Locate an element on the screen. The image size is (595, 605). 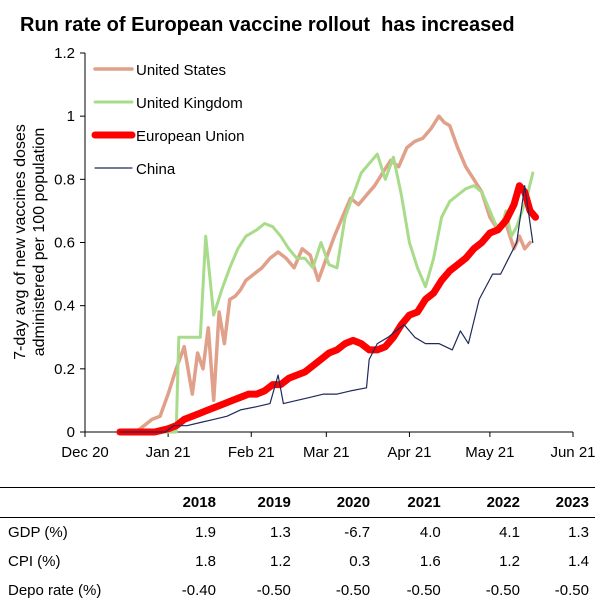
table-cell: 1.6 is located at coordinates (430, 561).